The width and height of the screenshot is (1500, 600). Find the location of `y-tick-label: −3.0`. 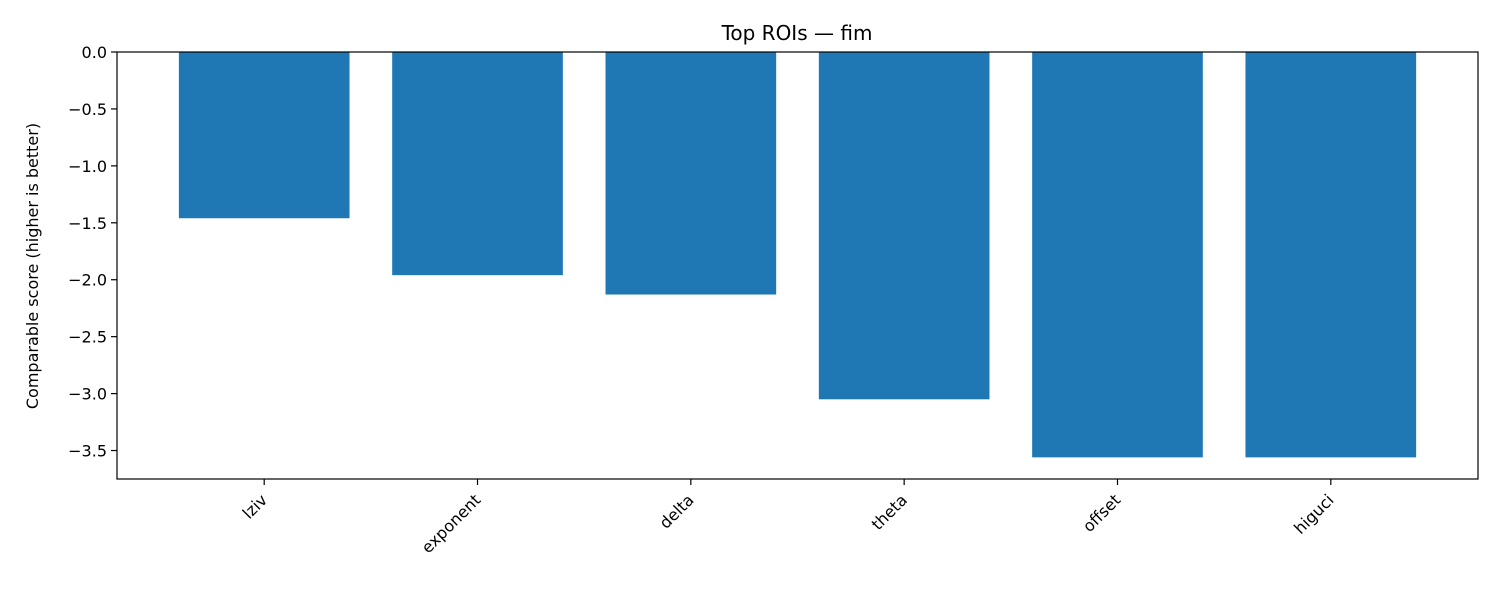

y-tick-label: −3.0 is located at coordinates (87, 394).